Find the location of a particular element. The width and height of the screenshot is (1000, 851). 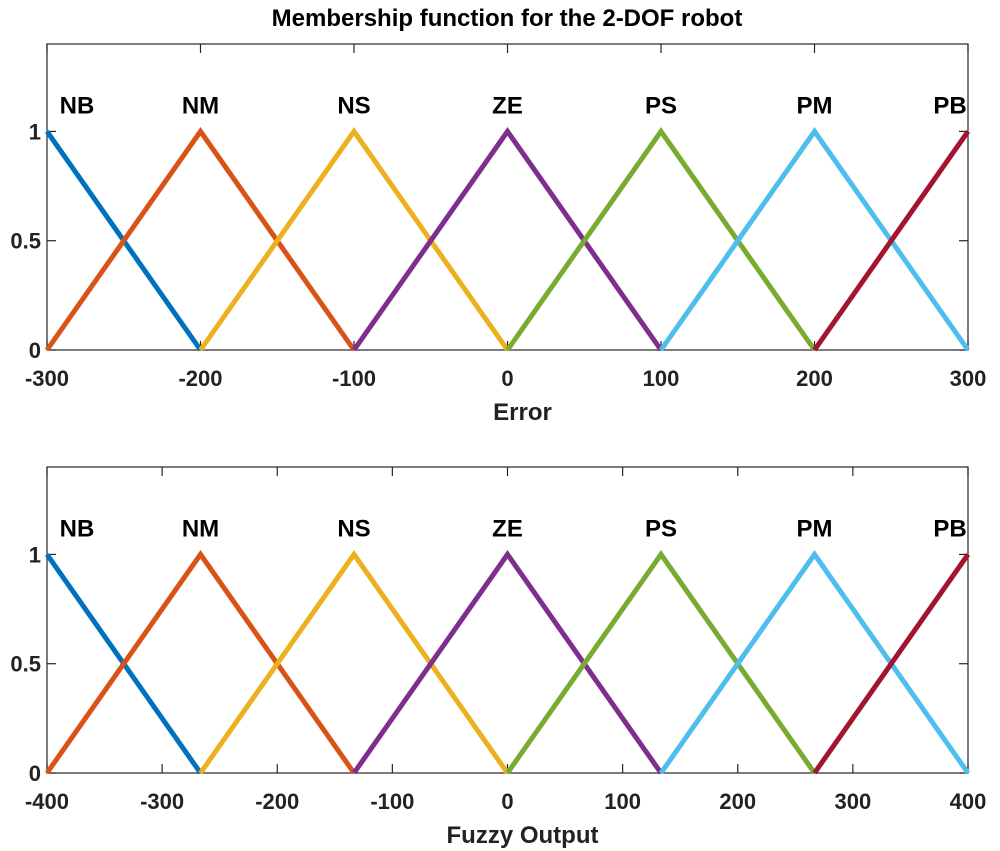

x-tick-label: -400 is located at coordinates (47, 801).